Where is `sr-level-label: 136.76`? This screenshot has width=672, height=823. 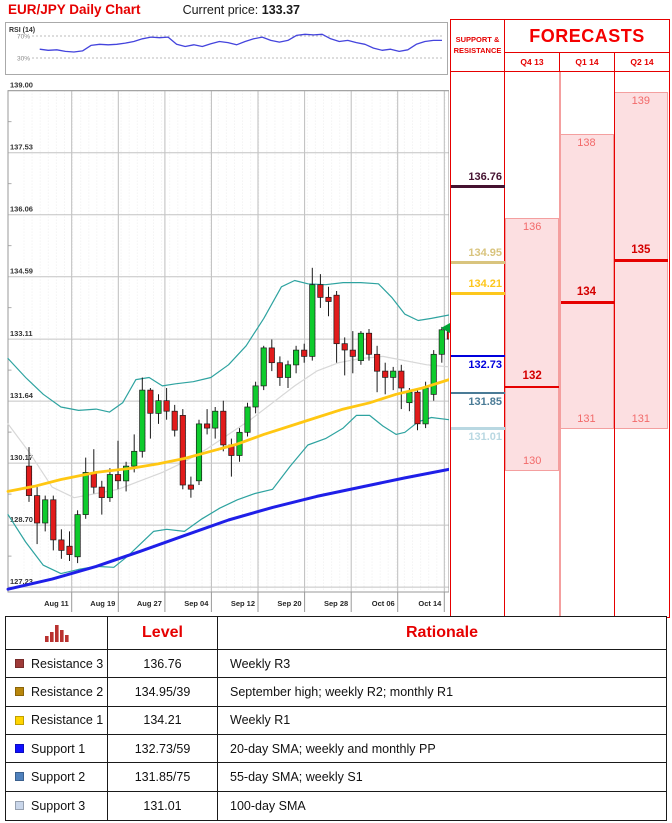 sr-level-label: 136.76 is located at coordinates (485, 176).